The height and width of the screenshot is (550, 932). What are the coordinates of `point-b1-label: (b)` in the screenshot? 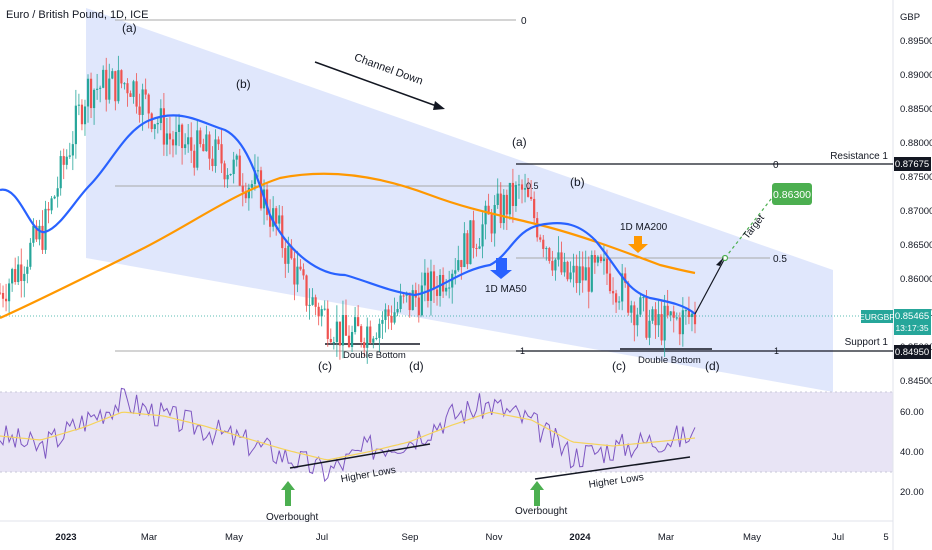 It's located at (243, 84).